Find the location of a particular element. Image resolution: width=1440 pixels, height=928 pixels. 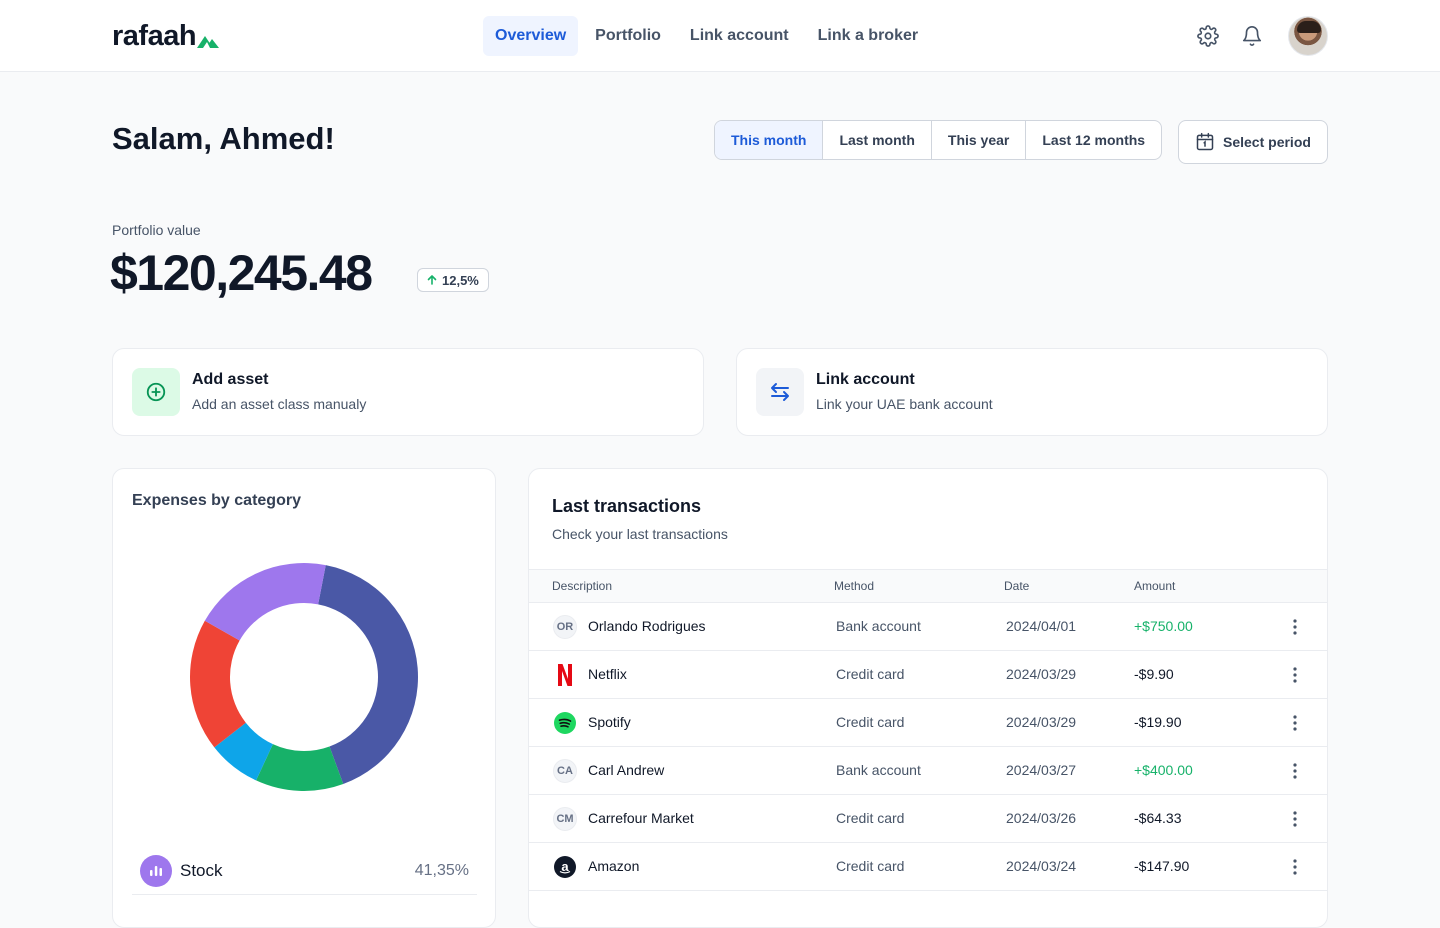

transaction-description: Carrefour Market is located at coordinates (641, 818).